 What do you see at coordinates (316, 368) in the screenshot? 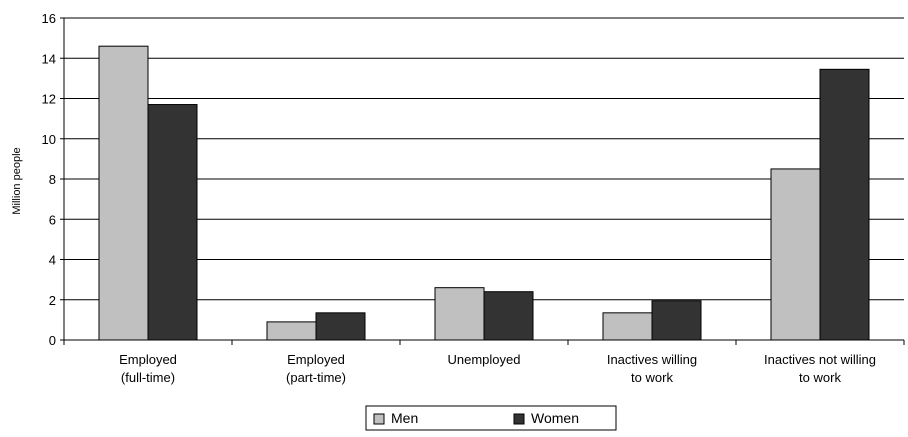
I see `x-category-label: Employed (part-time)` at bounding box center [316, 368].